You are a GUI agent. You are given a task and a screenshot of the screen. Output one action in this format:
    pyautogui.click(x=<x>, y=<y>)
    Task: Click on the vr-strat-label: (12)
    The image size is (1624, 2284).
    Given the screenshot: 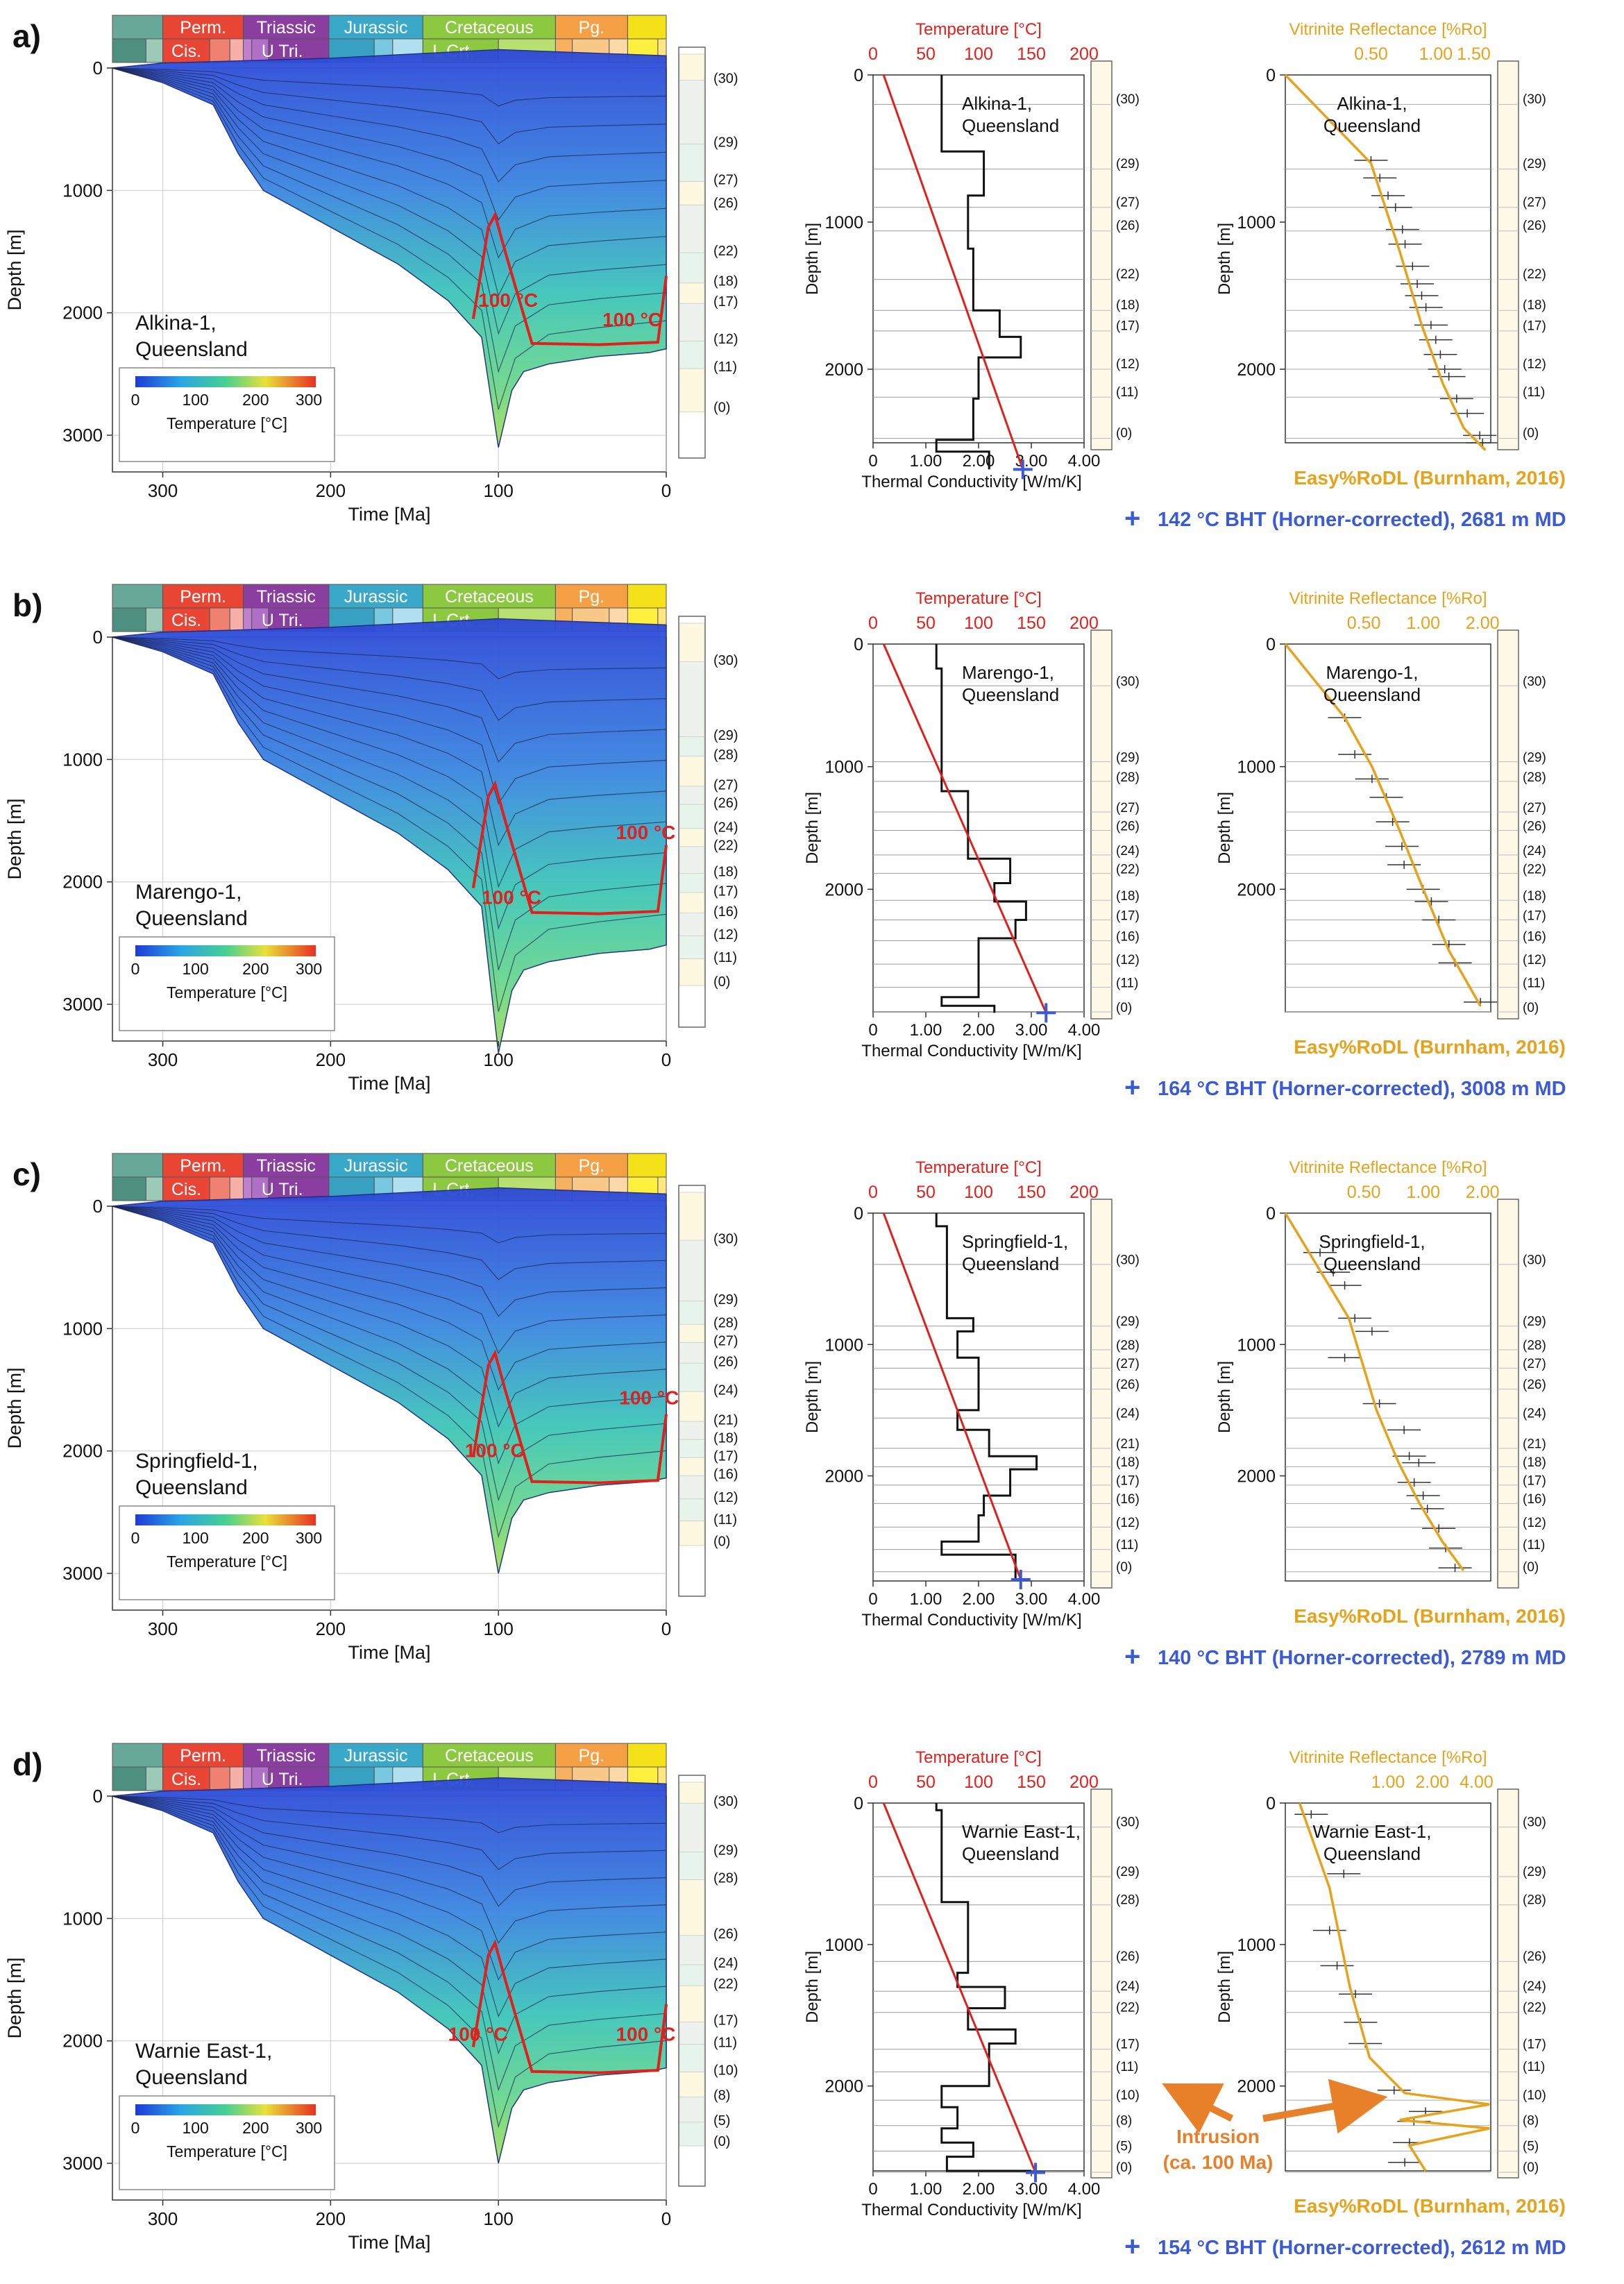 What is the action you would take?
    pyautogui.click(x=1534, y=960)
    